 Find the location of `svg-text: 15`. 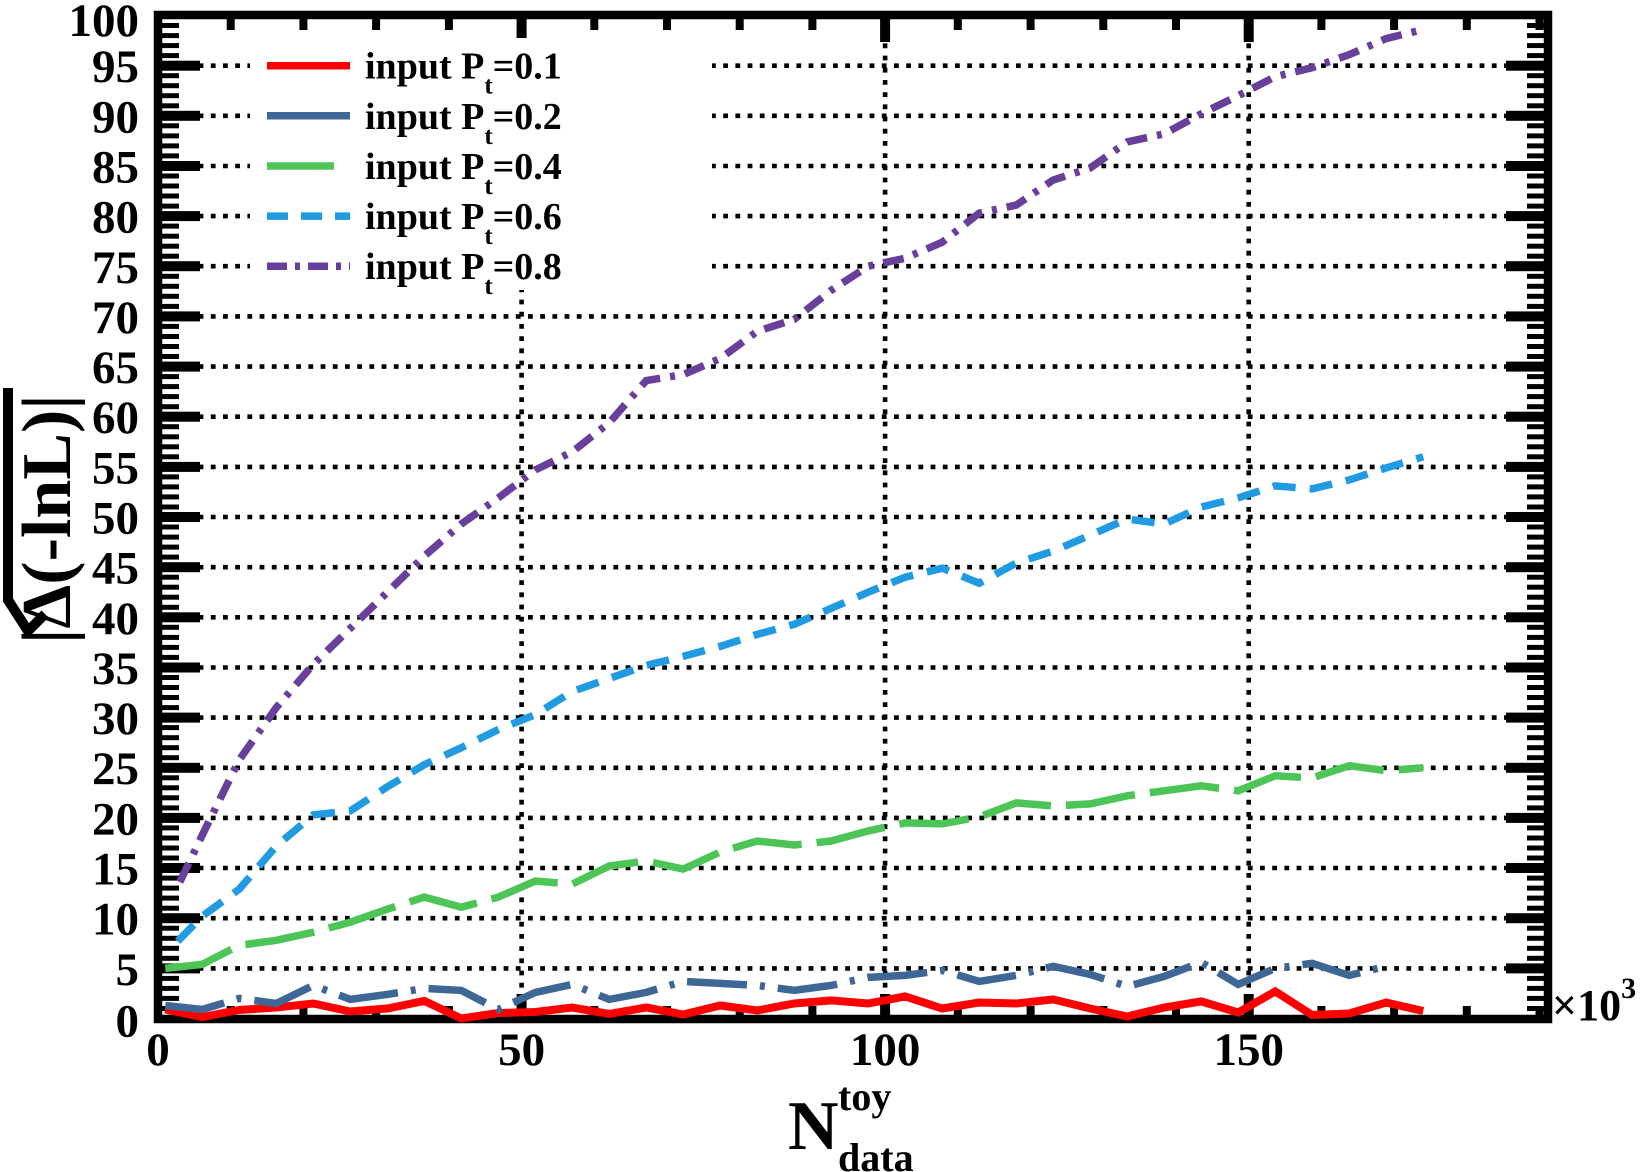

svg-text: 15 is located at coordinates (115, 870).